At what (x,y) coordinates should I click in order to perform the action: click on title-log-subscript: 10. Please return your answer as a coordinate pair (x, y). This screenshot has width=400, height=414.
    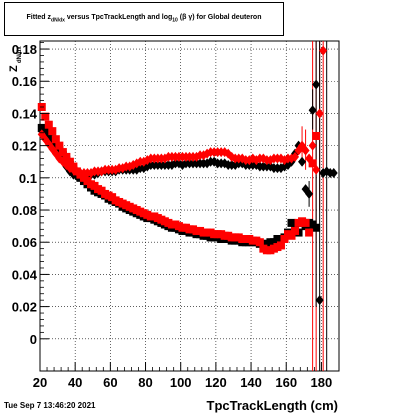
    Looking at the image, I should click on (175, 20).